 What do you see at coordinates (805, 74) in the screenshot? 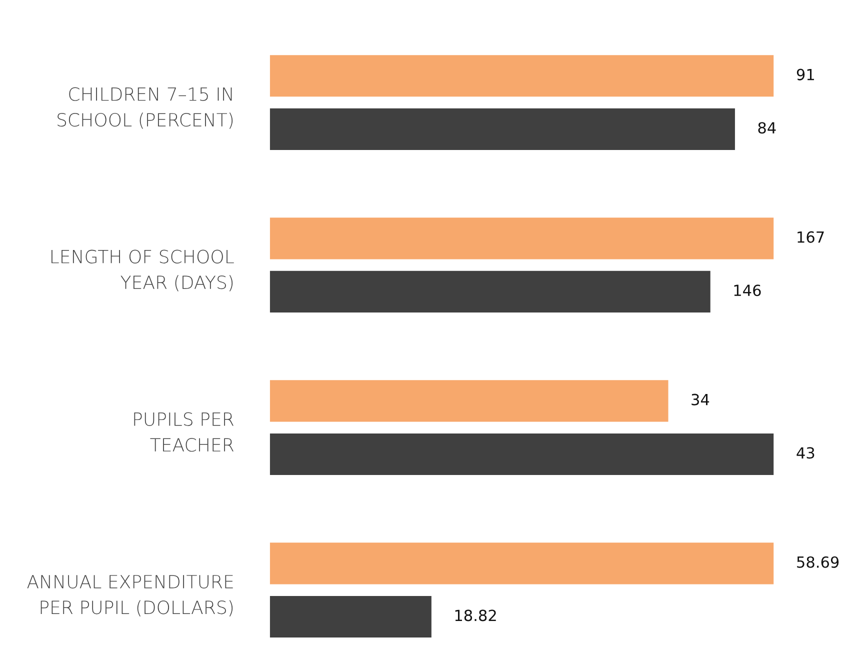
I see `data-label: 91` at bounding box center [805, 74].